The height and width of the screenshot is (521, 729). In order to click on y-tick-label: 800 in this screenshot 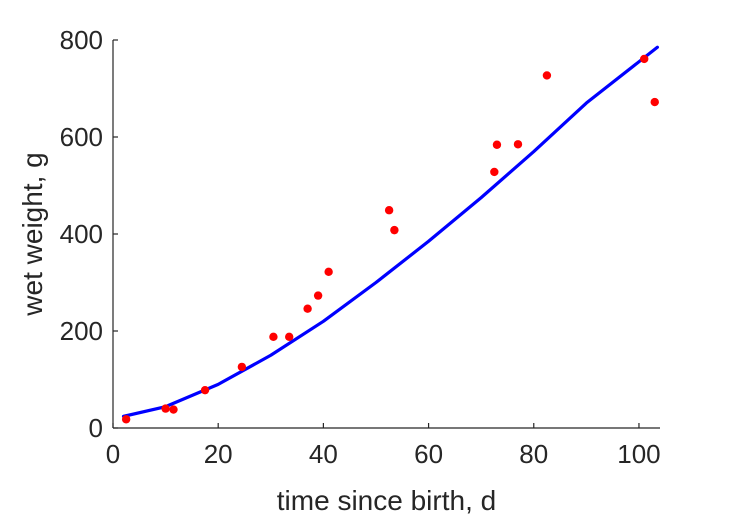, I will do `click(81, 40)`.